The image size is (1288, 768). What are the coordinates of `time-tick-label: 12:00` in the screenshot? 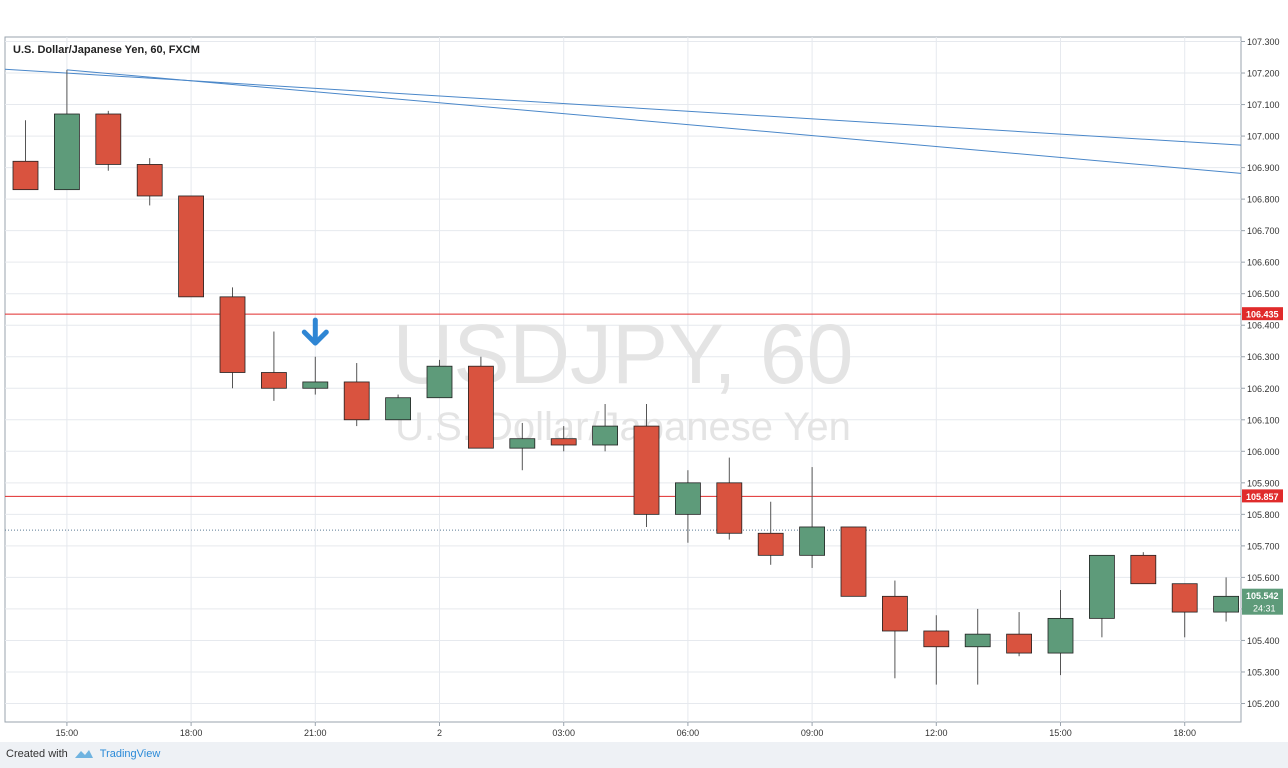 It's located at (936, 733).